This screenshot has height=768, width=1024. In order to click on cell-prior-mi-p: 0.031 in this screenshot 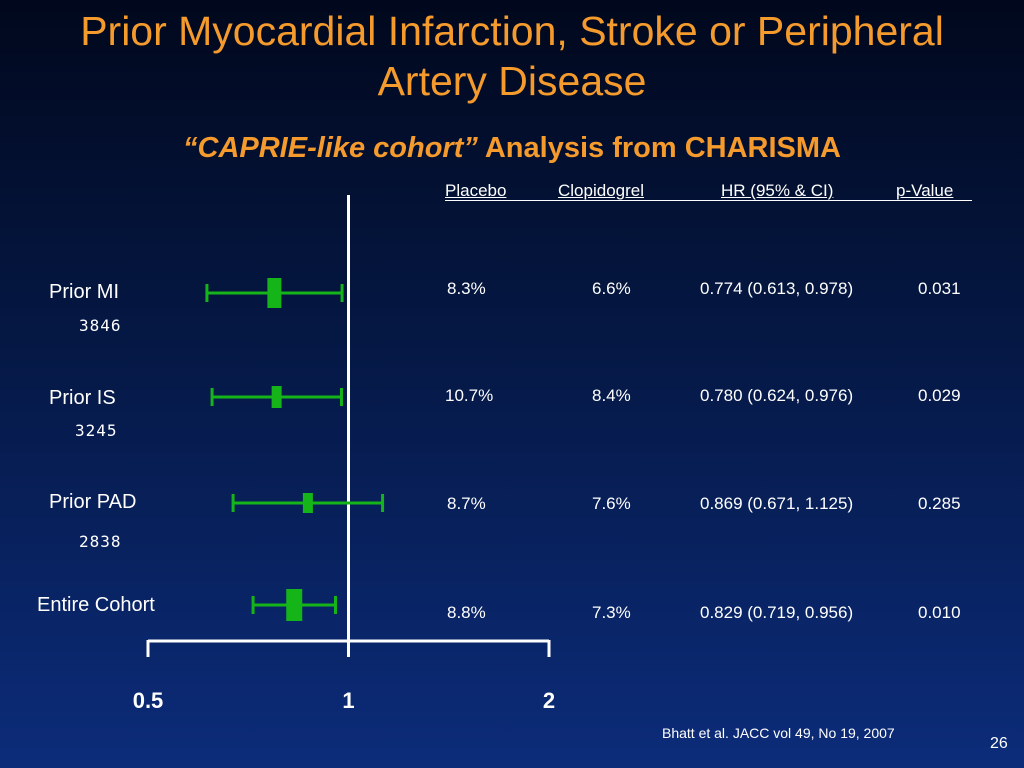, I will do `click(939, 288)`.